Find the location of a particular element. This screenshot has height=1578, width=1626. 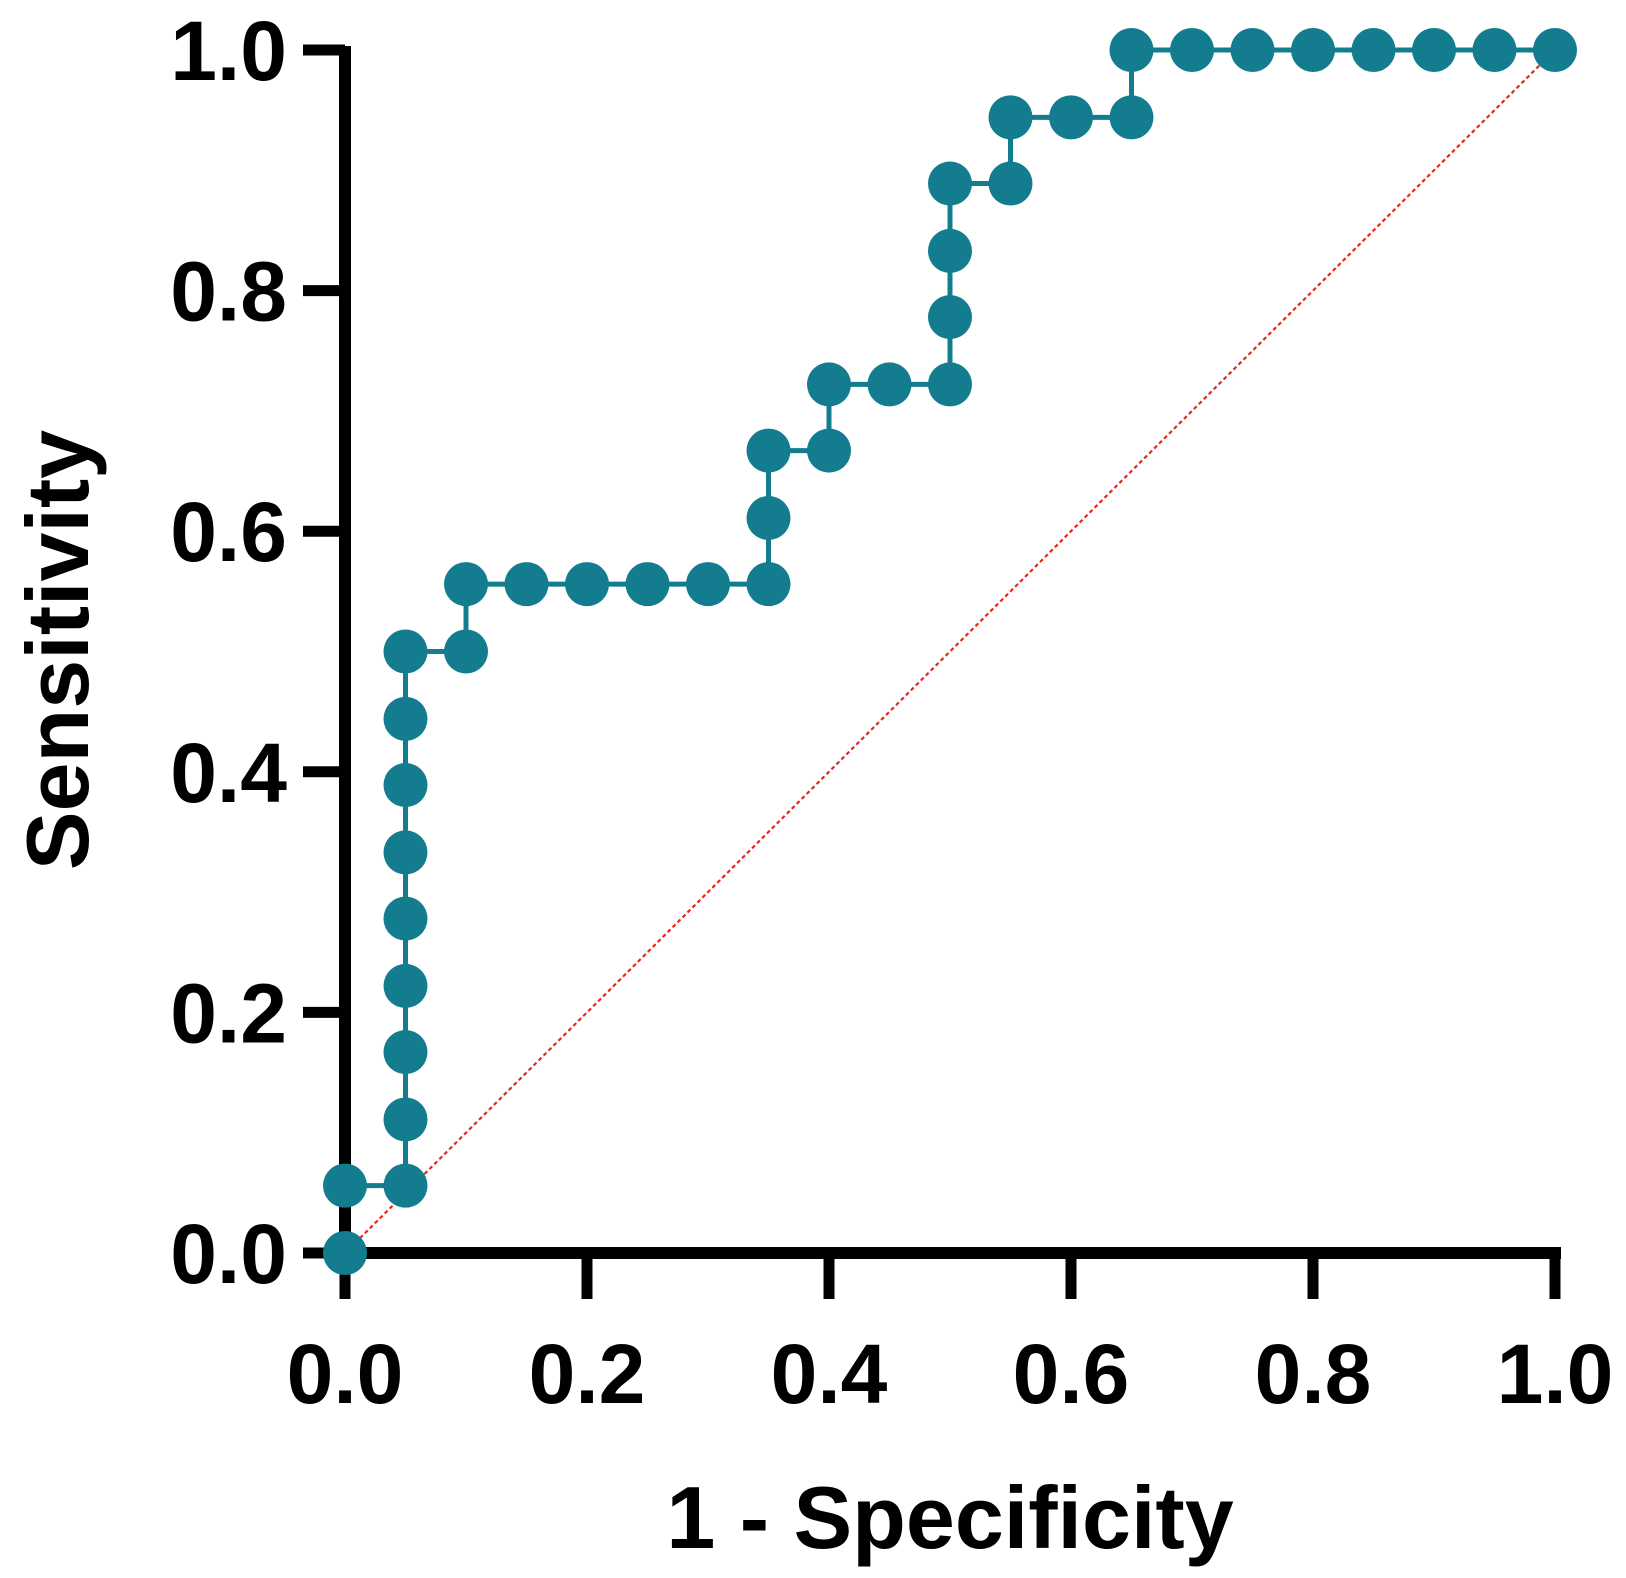

y-tick-label: 0.0 is located at coordinates (228, 1254).